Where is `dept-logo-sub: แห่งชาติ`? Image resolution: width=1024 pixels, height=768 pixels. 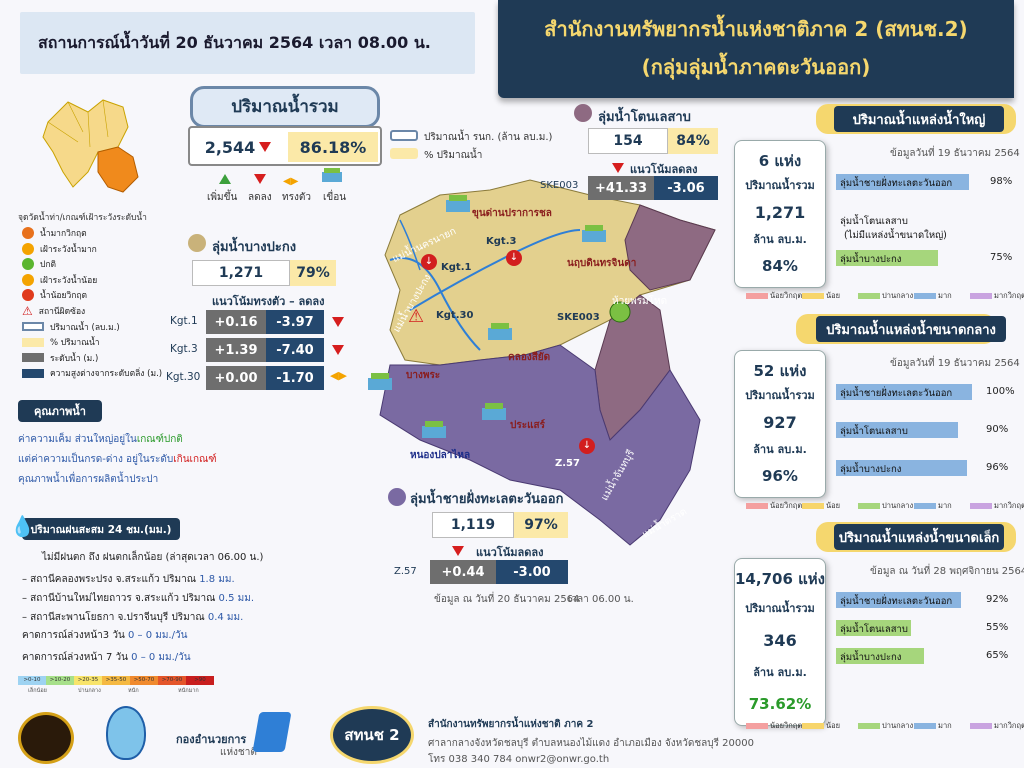 dept-logo-sub: แห่งชาติ is located at coordinates (238, 752).